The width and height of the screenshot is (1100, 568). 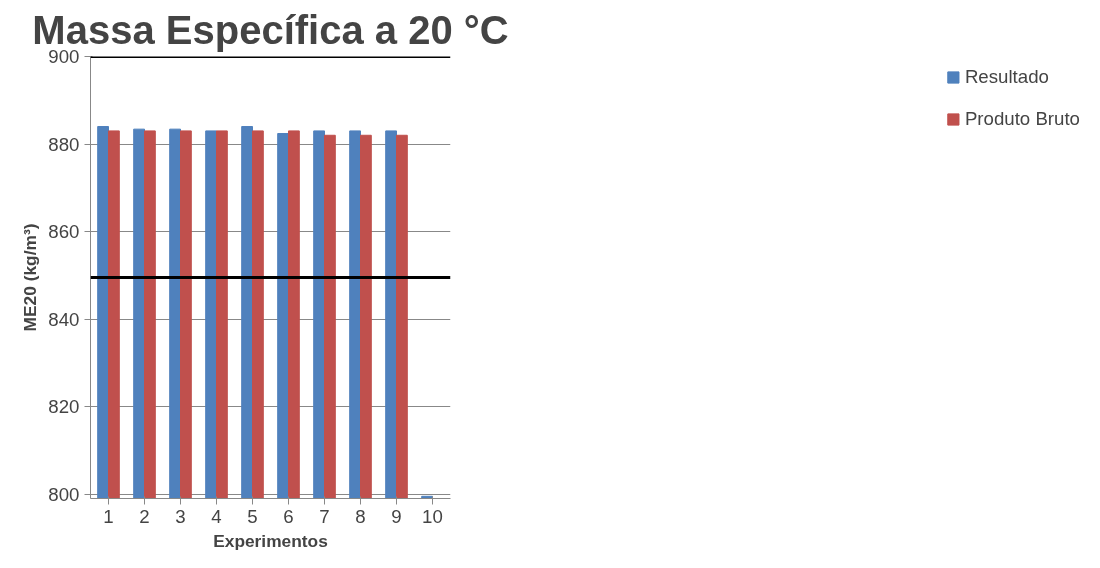 I want to click on y-tick-label: 880, so click(x=64, y=144).